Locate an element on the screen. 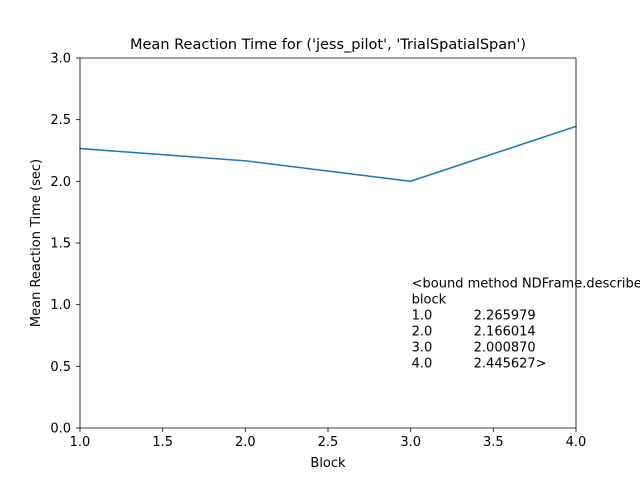 The height and width of the screenshot is (480, 640). annotation-line: 2.0 2.166014 is located at coordinates (474, 332).